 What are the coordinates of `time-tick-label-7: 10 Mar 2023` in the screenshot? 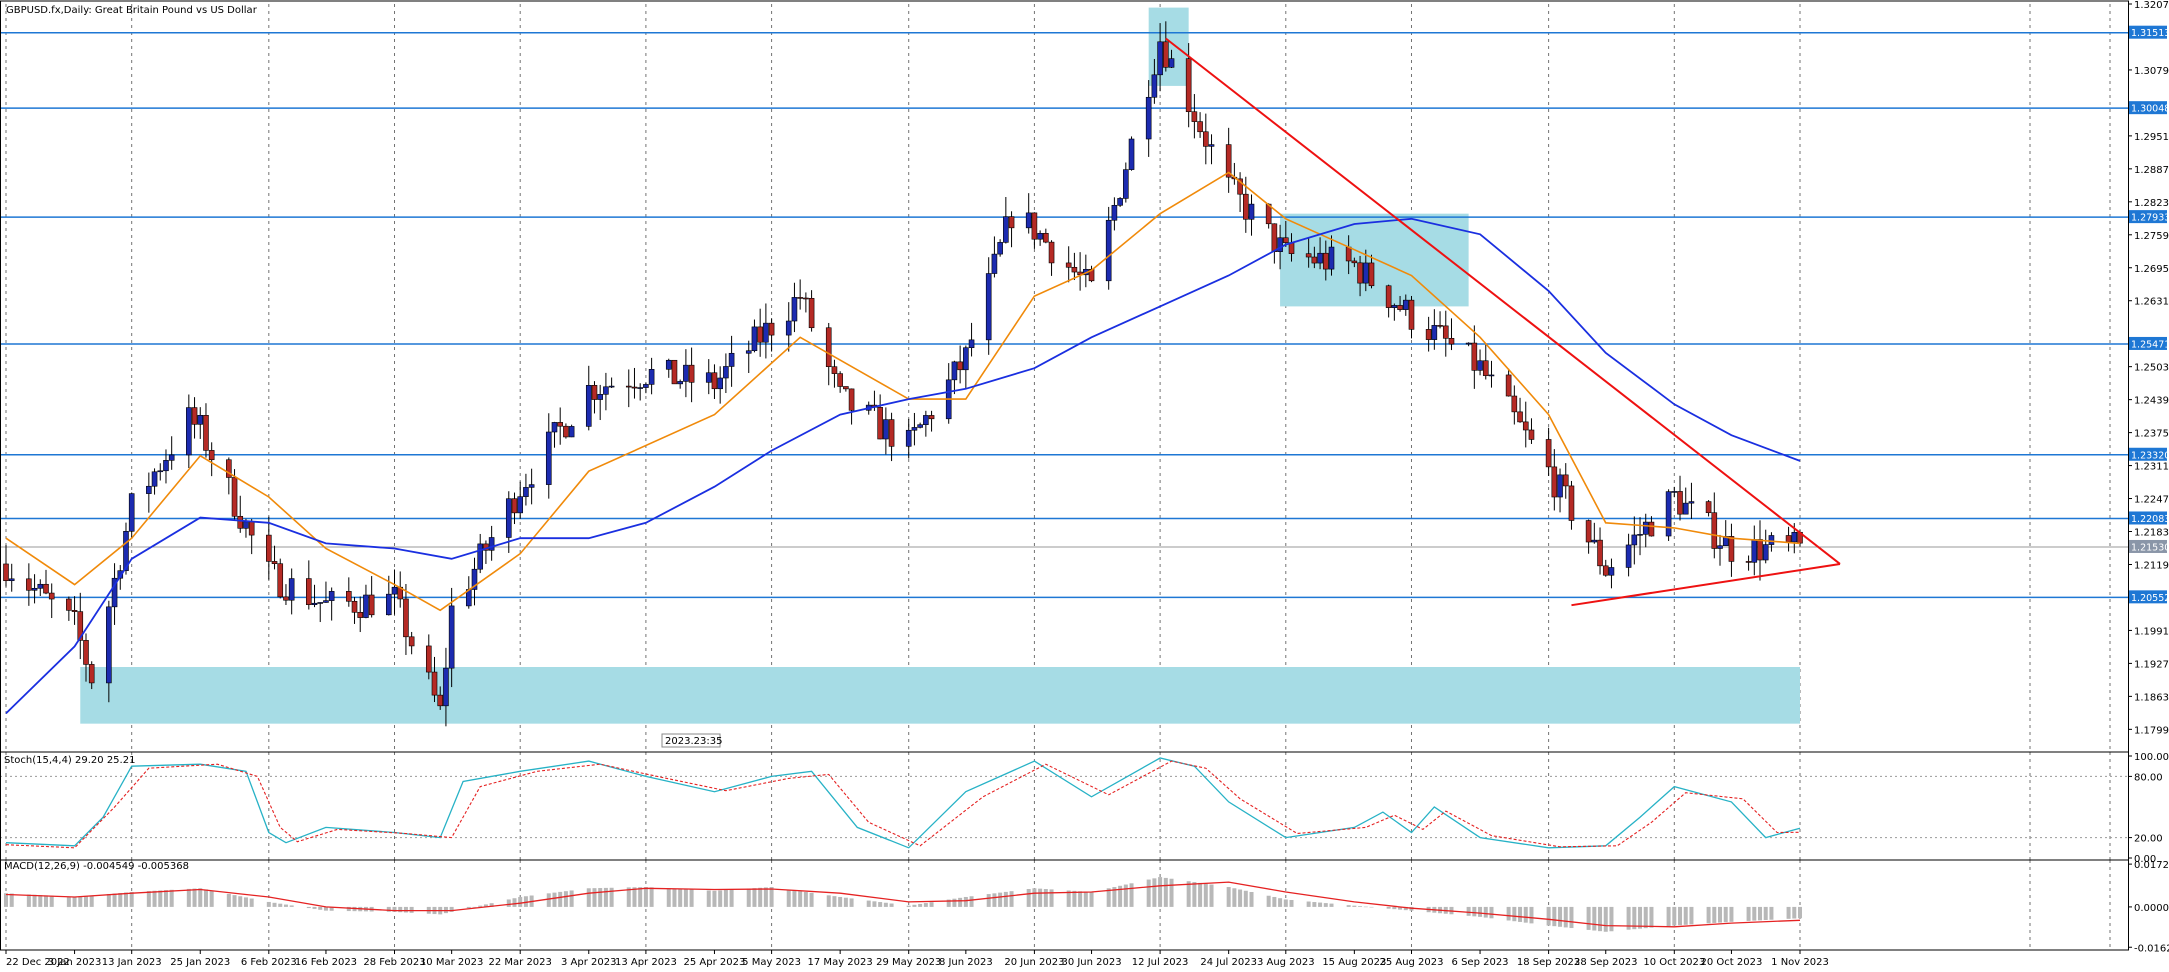 It's located at (451, 962).